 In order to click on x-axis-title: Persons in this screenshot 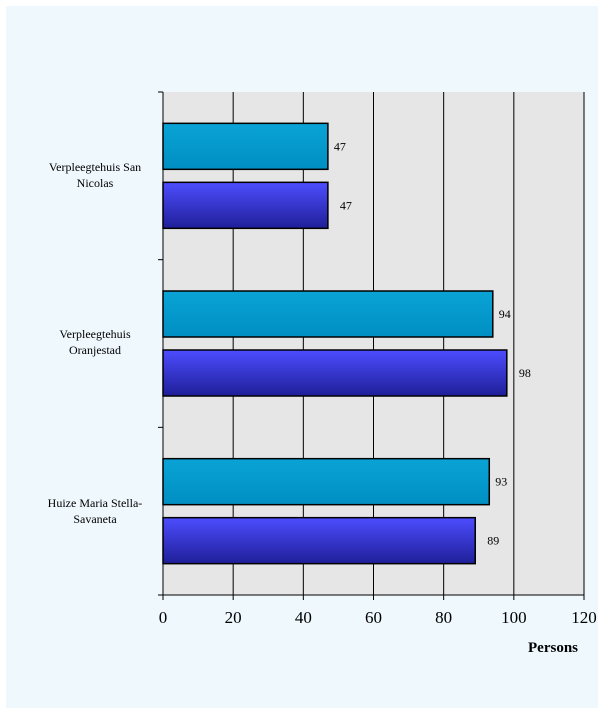, I will do `click(553, 648)`.